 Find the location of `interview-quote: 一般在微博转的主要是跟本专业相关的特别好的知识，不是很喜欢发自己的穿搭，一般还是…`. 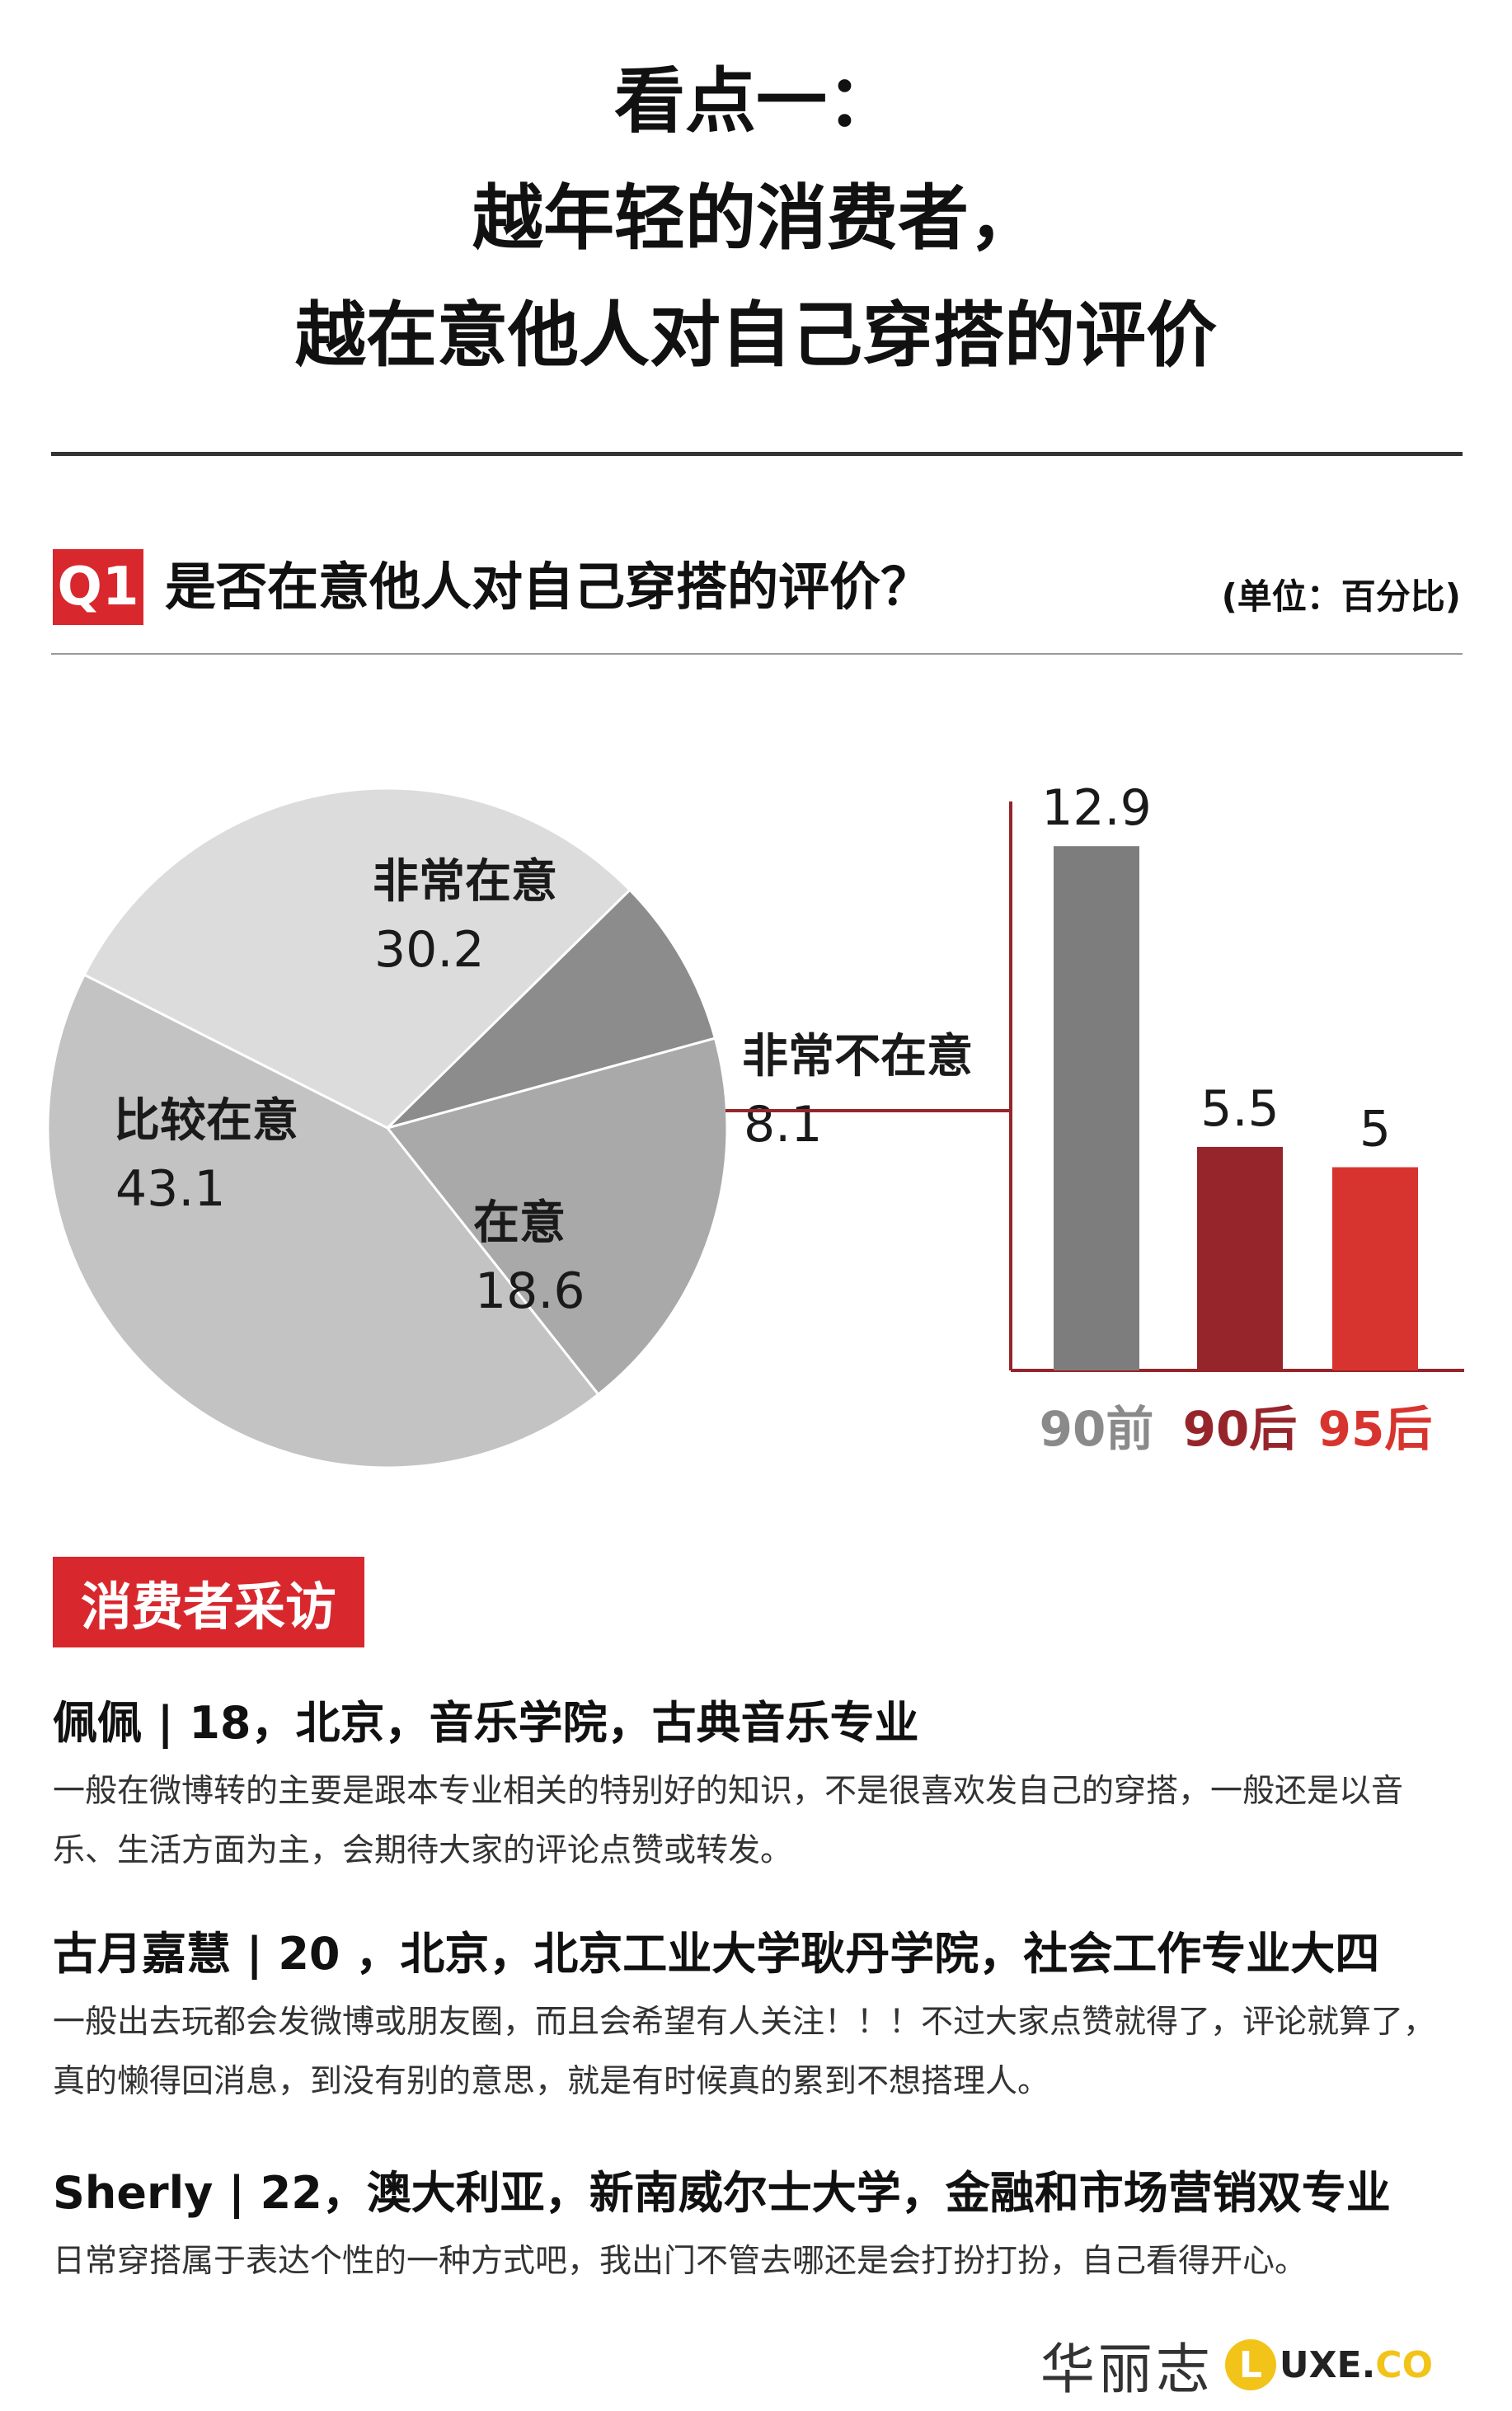

interview-quote: 一般在微博转的主要是跟本专业相关的特别好的知识，不是很喜欢发自己的穿搭，一般还是… is located at coordinates (729, 1821).